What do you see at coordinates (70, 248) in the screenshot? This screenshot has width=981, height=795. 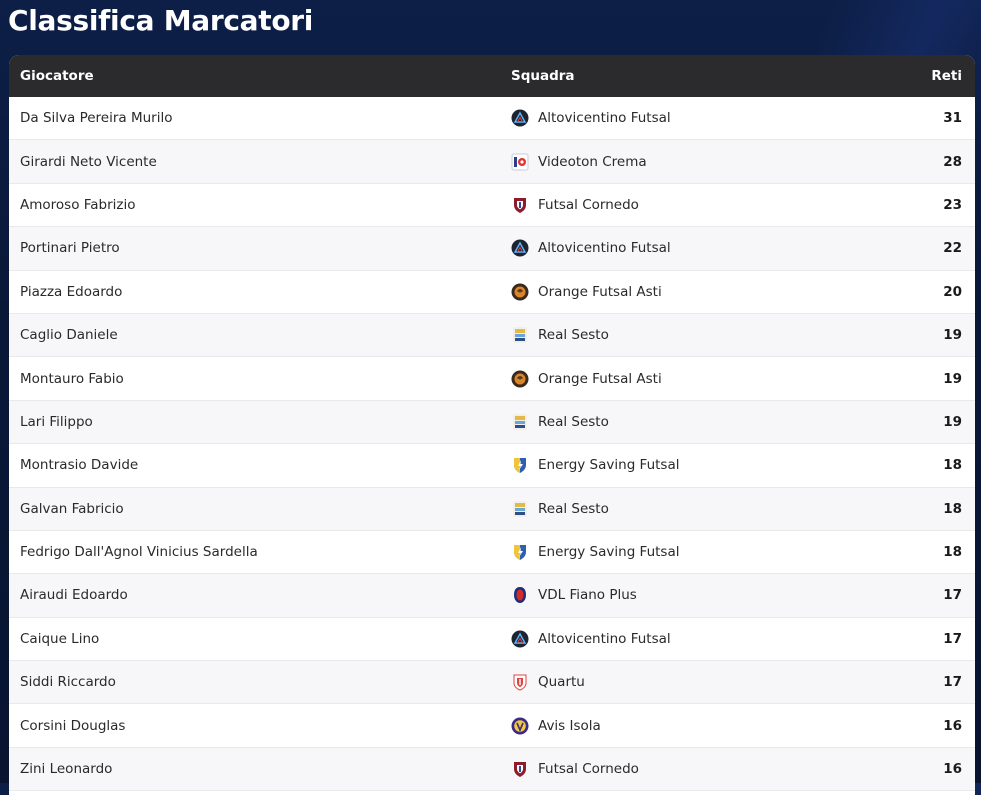 I see `player-name: Portinari Pietro` at bounding box center [70, 248].